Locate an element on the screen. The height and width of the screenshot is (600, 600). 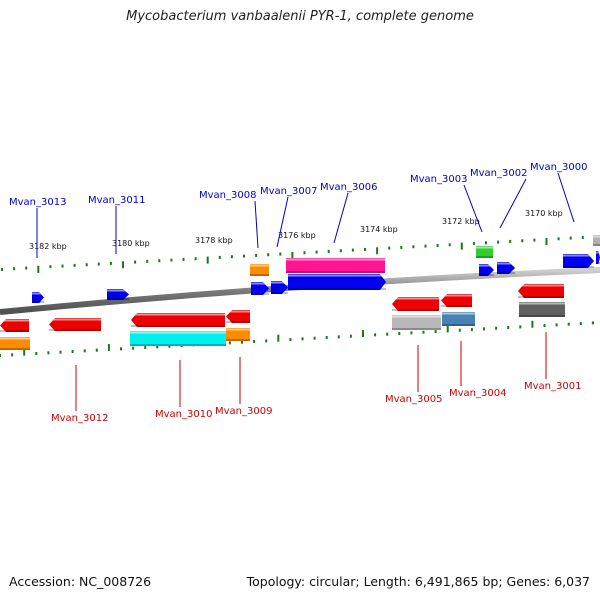
gene-label-top: Mvan_3000 is located at coordinates (558, 167).